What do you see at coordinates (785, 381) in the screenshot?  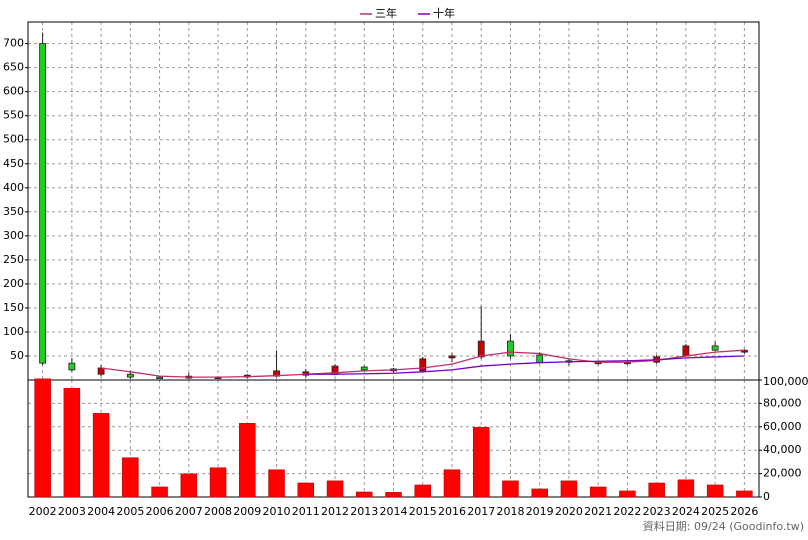 I see `y-tick-label: 100,000` at bounding box center [785, 381].